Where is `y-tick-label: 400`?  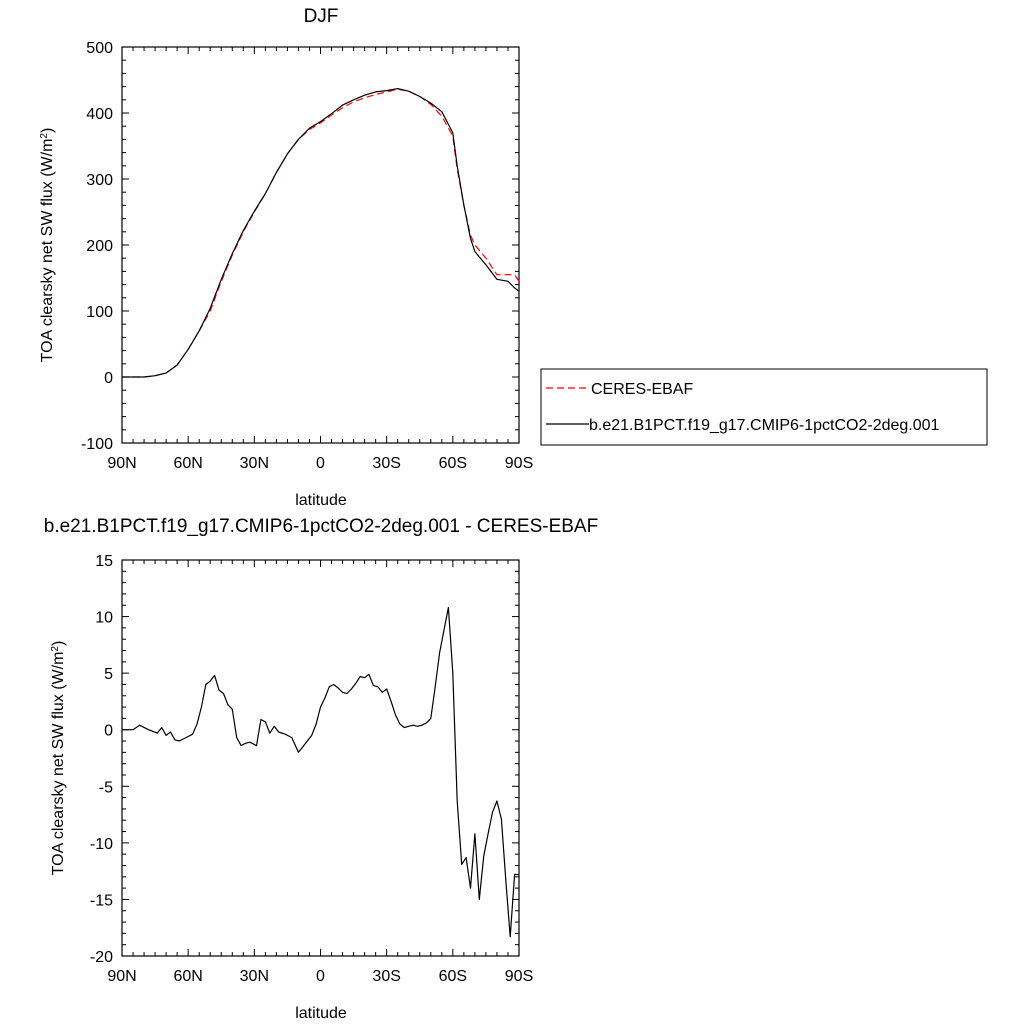 y-tick-label: 400 is located at coordinates (99, 114).